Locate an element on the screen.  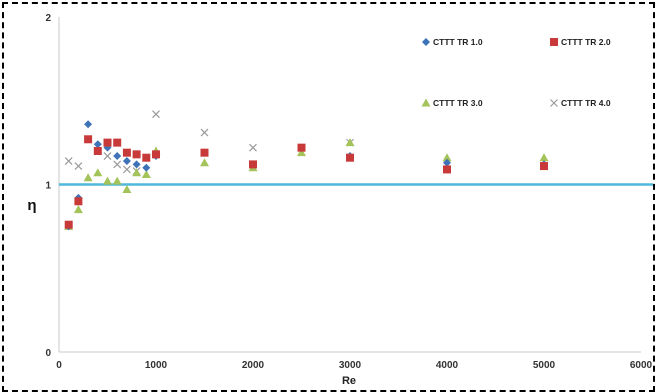
legend-marker-triangle is located at coordinates (426, 102).